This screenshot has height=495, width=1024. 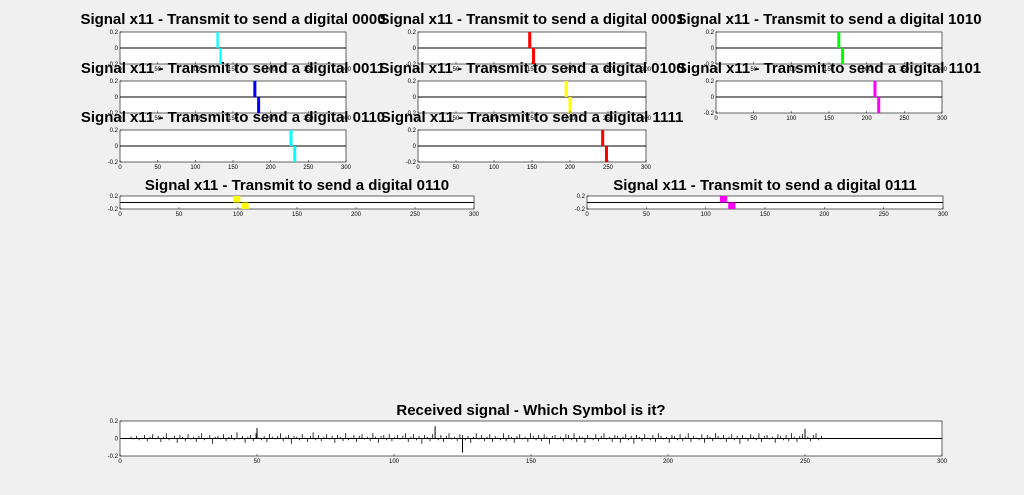 I want to click on chart-title: Received signal - Which Symbol is it?, so click(x=530, y=410).